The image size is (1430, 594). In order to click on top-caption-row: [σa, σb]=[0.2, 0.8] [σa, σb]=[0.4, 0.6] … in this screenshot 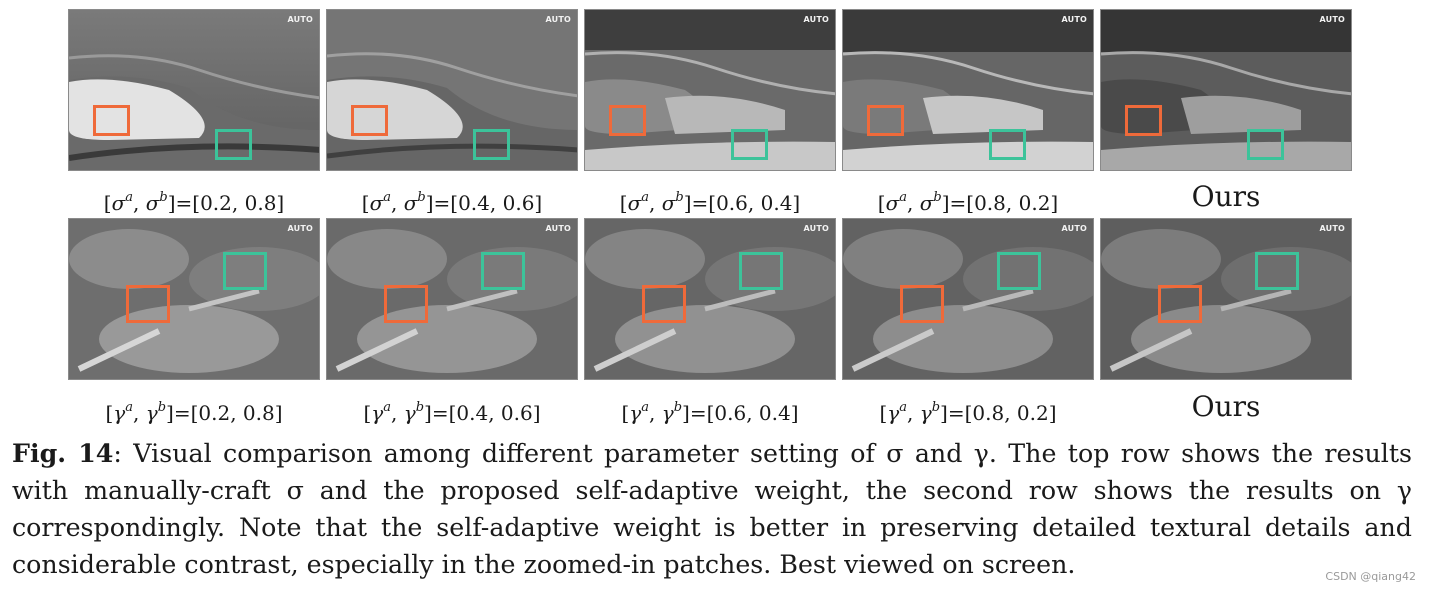, I will do `click(711, 198)`.